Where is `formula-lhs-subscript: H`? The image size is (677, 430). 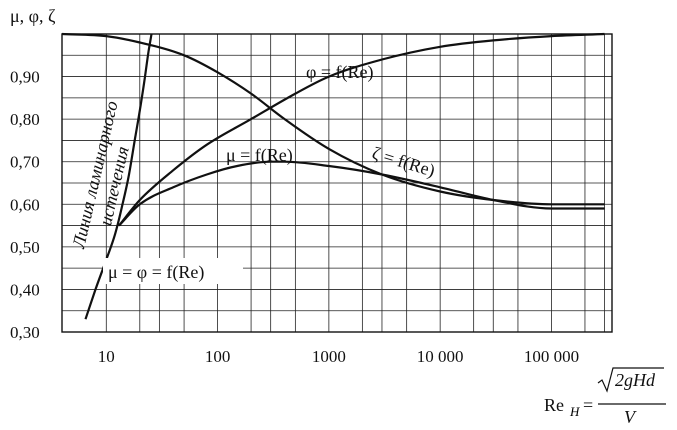
formula-lhs-subscript: H is located at coordinates (574, 411).